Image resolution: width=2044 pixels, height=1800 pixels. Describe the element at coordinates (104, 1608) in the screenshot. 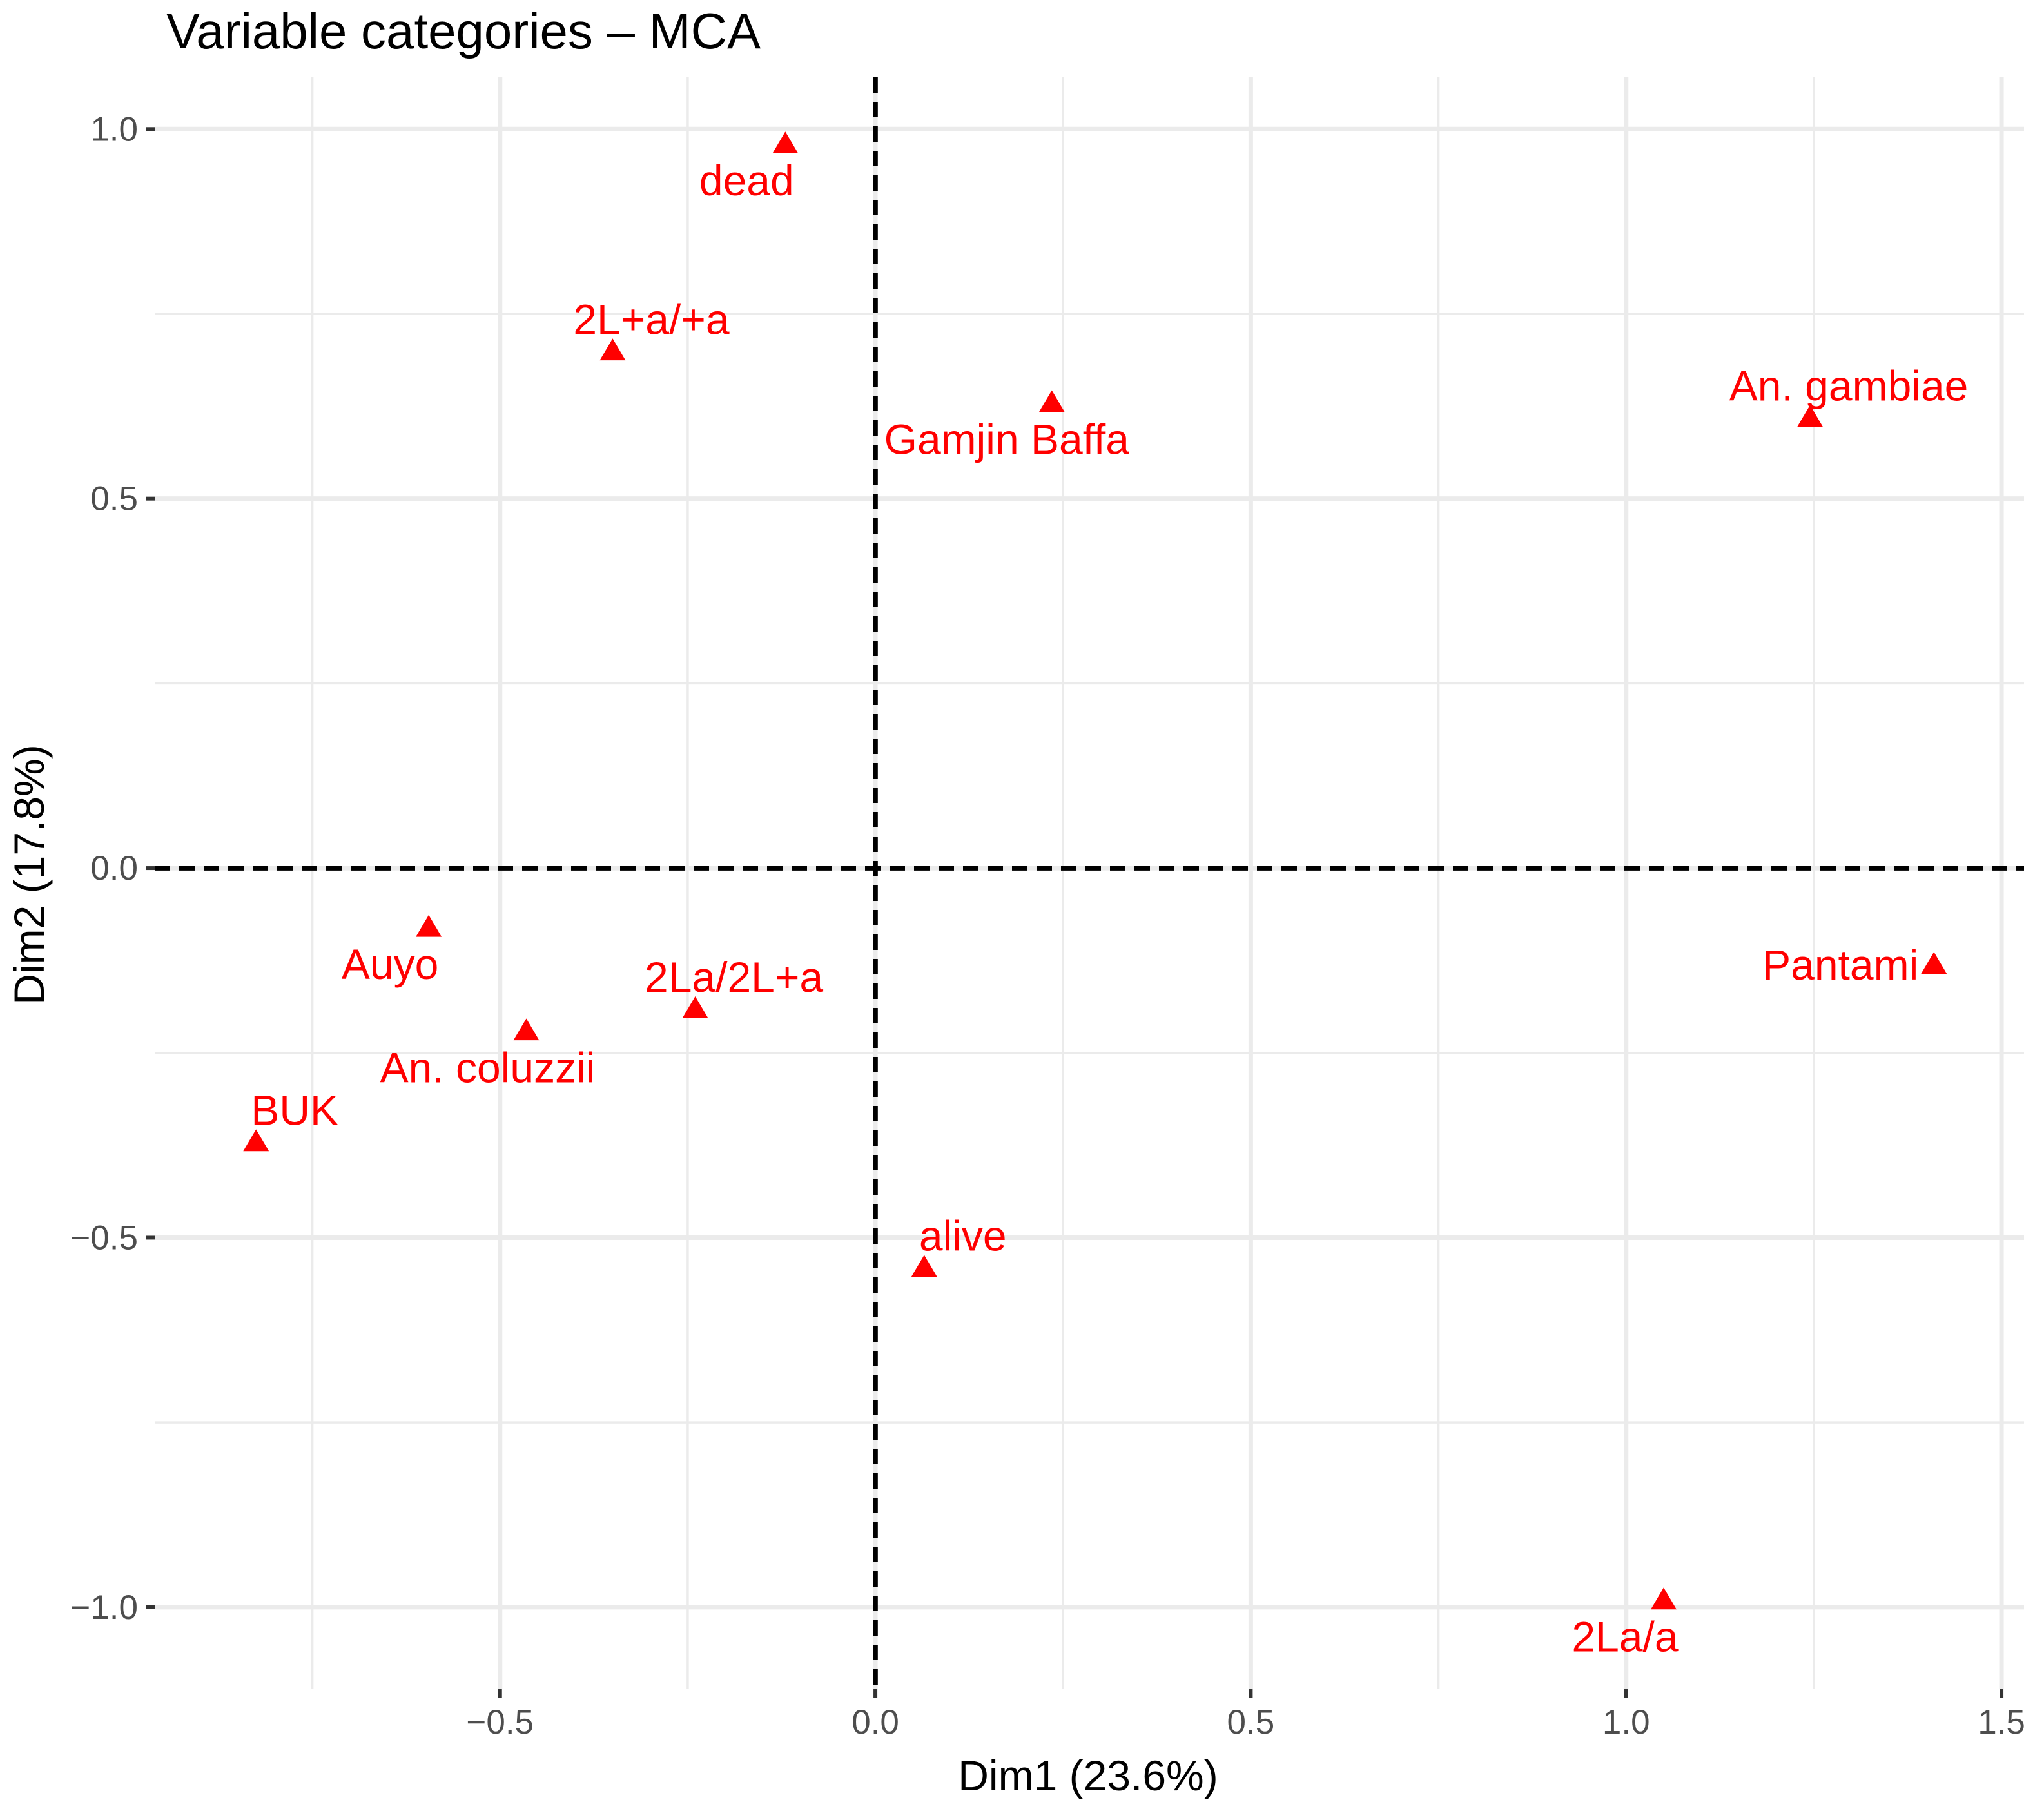

I see `y-tick-label: −1.0` at that location.